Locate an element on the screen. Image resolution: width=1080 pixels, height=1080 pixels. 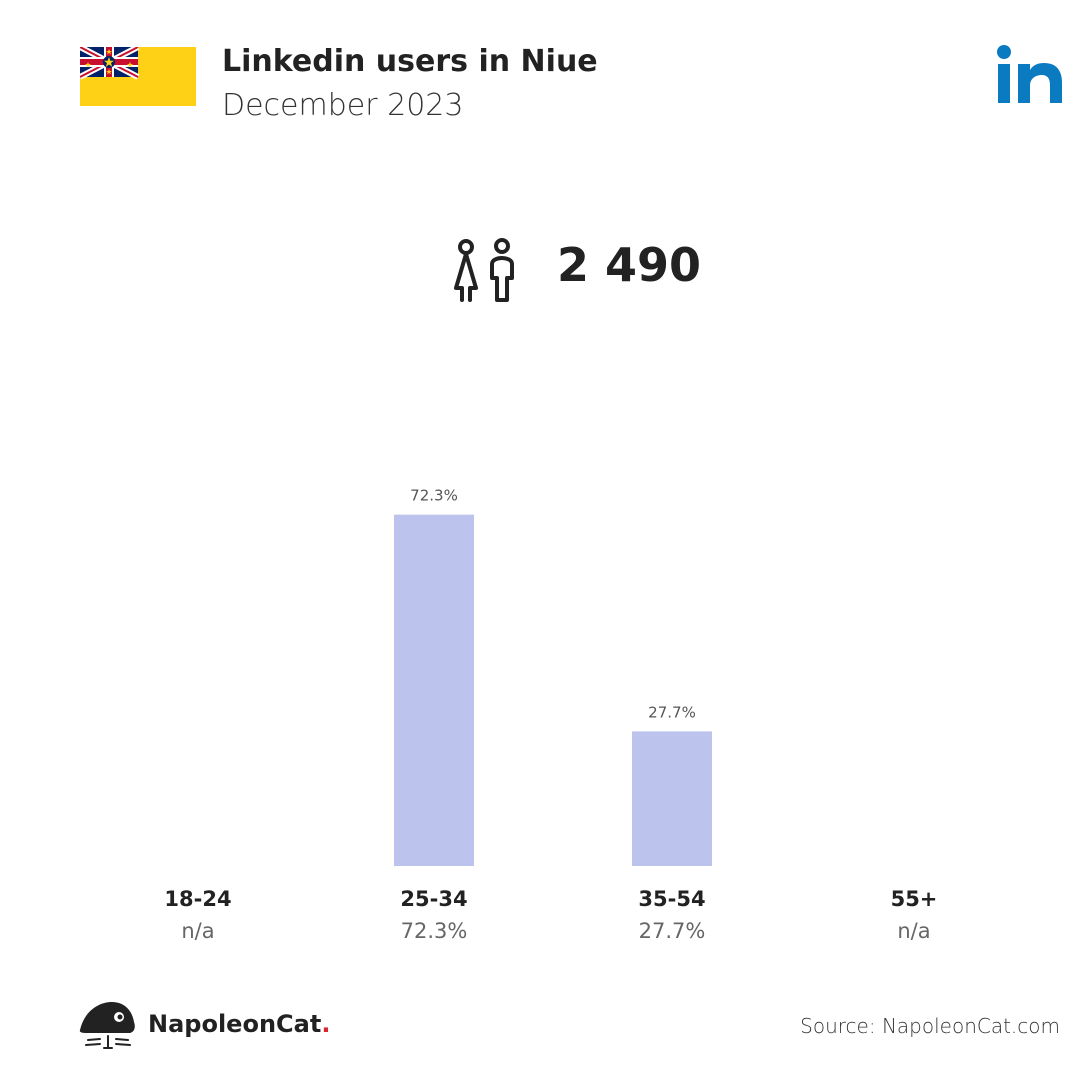
category-label-25-34: 25-34 is located at coordinates (433, 899).